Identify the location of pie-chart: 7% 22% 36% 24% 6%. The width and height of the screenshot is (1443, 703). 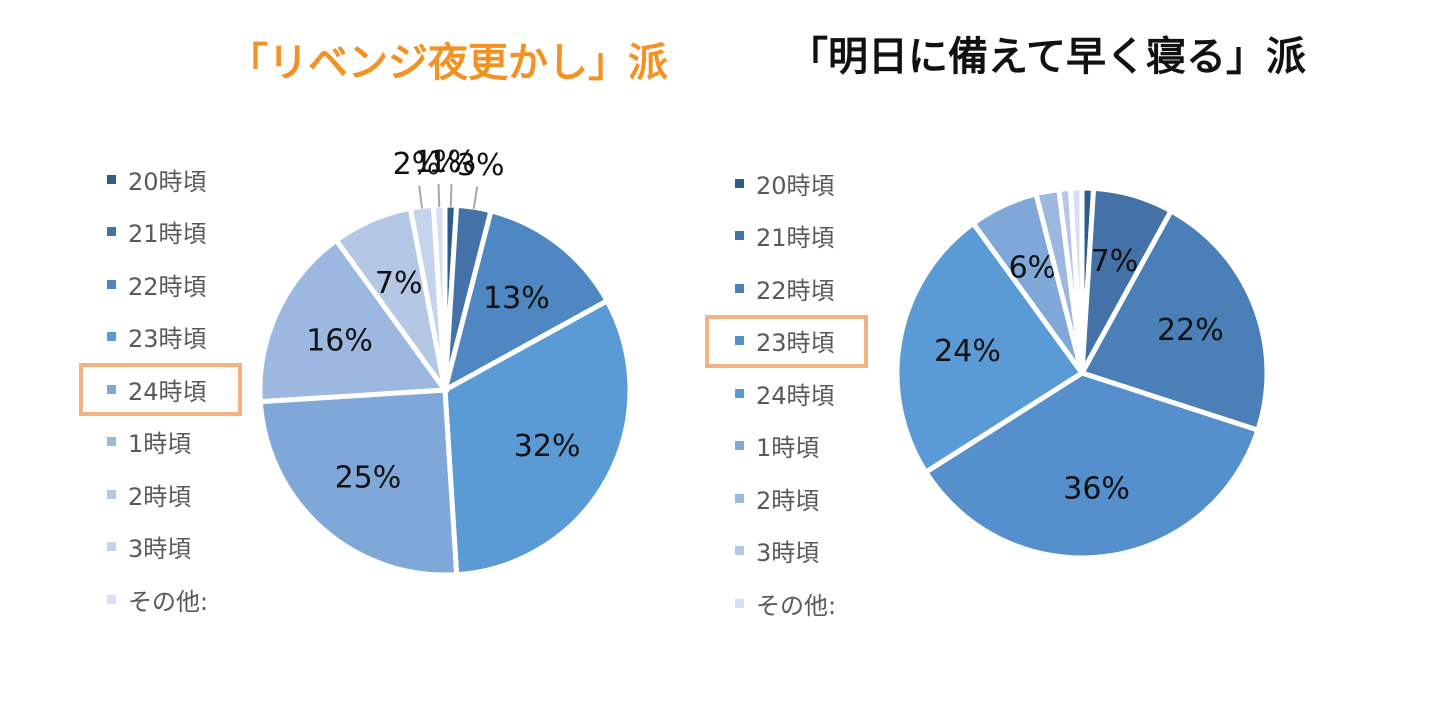
(1082, 373).